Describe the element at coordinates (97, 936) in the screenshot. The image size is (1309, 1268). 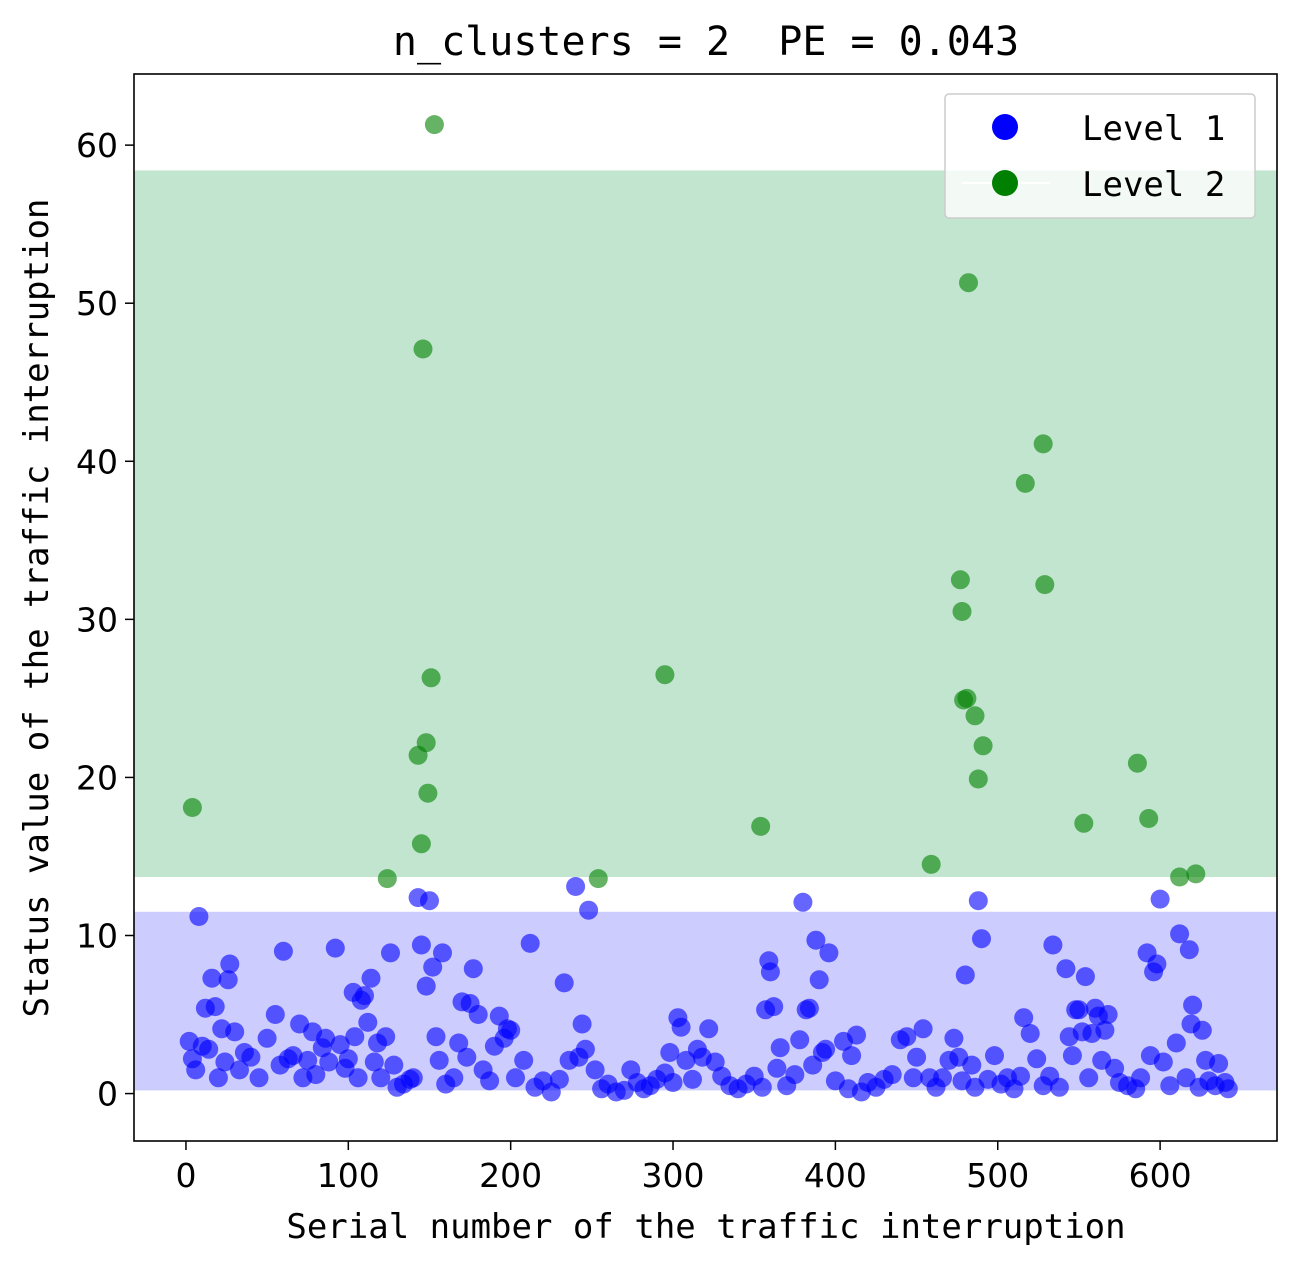
I see `y-tick-label: 10` at that location.